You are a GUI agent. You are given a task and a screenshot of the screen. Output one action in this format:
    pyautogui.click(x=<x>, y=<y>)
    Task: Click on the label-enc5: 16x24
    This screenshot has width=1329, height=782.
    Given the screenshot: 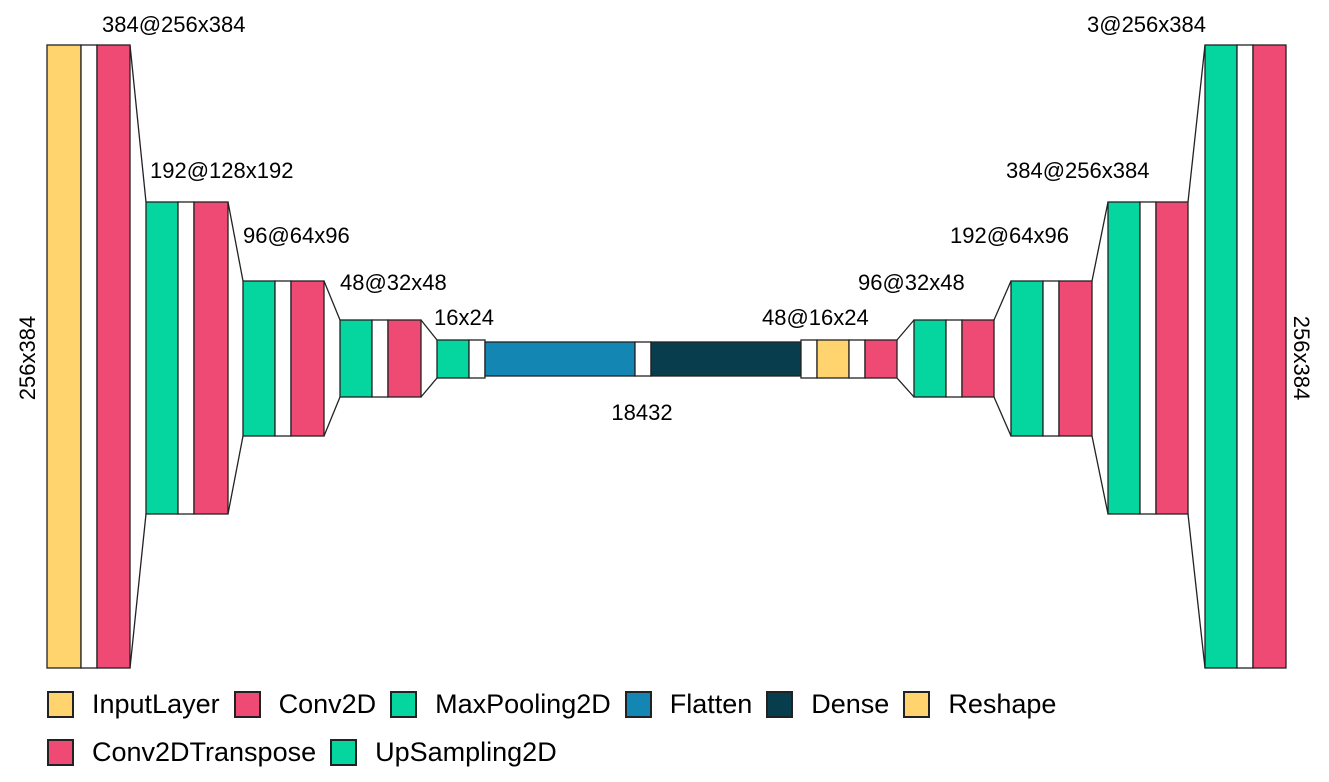 What is the action you would take?
    pyautogui.click(x=464, y=317)
    